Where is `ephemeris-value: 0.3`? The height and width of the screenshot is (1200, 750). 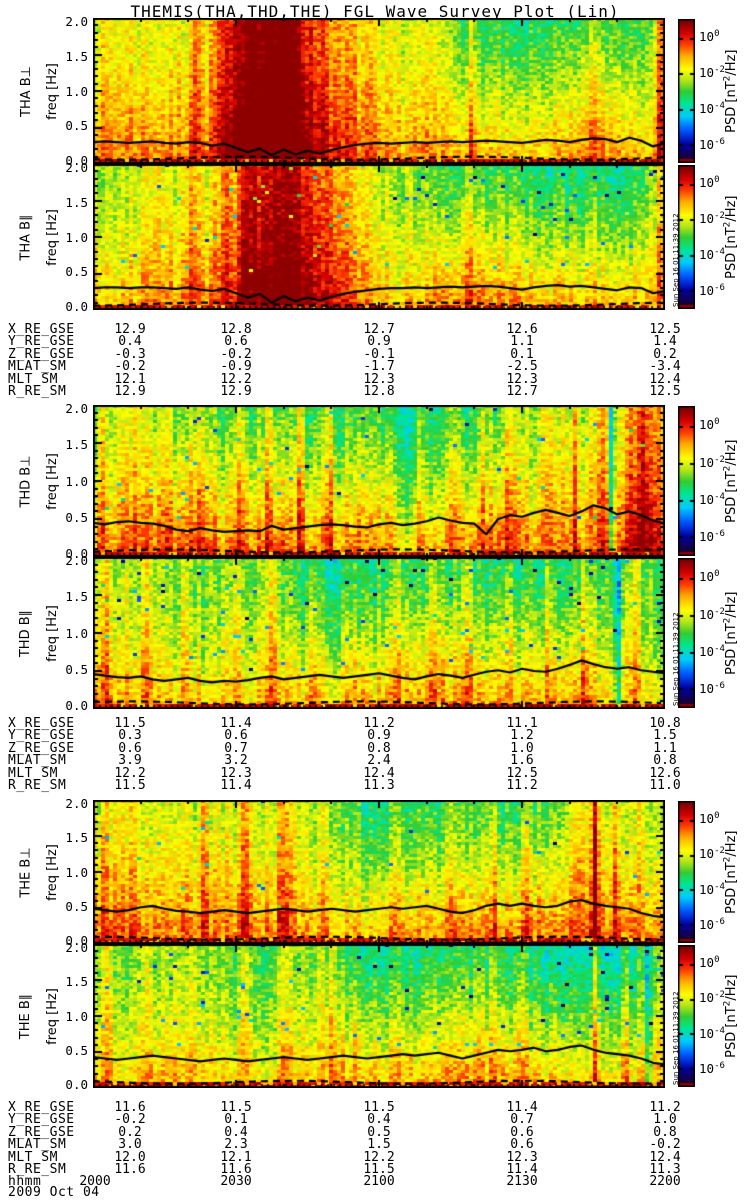 ephemeris-value: 0.3 is located at coordinates (130, 736).